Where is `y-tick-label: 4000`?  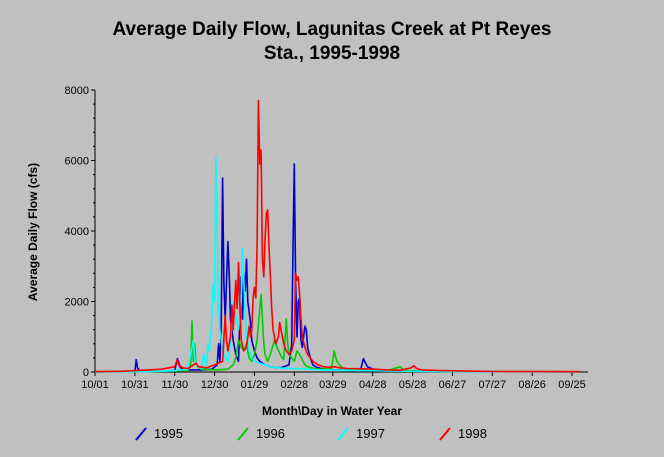
y-tick-label: 4000 is located at coordinates (77, 232).